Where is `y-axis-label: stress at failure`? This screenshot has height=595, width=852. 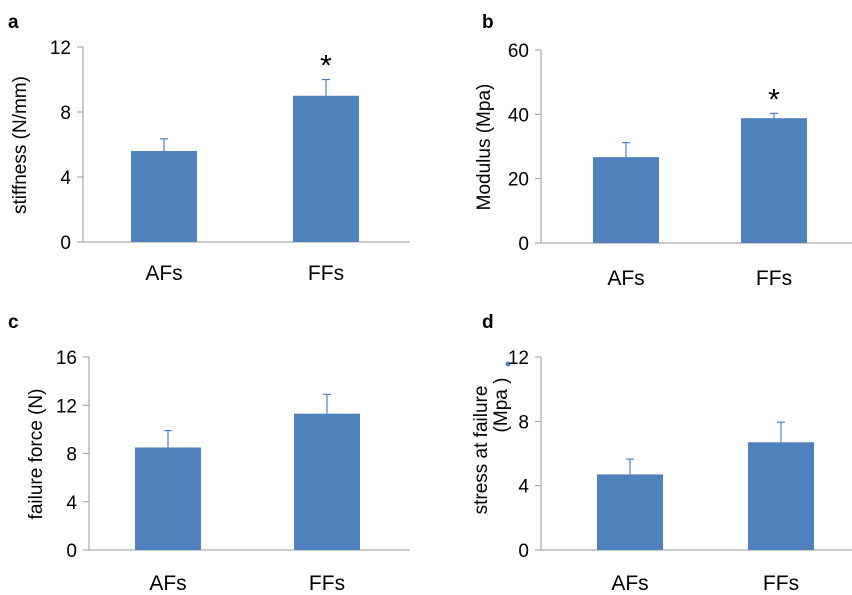 y-axis-label: stress at failure is located at coordinates (481, 450).